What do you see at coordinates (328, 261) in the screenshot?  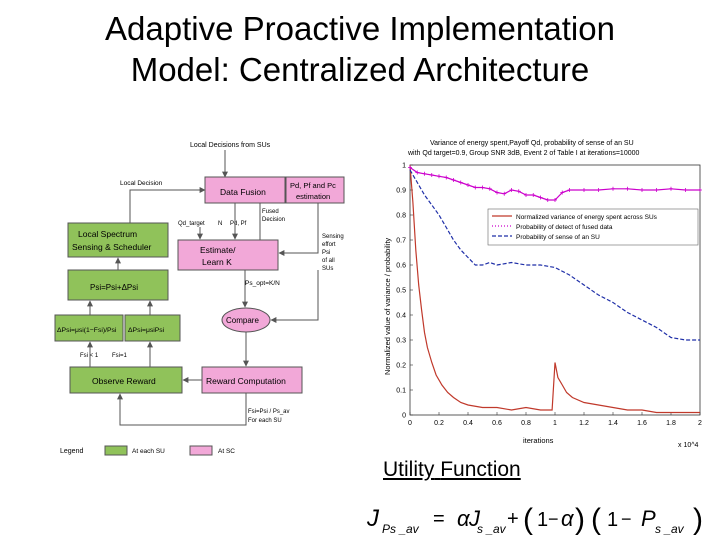 I see `sensing-effort-line-4: of all` at bounding box center [328, 261].